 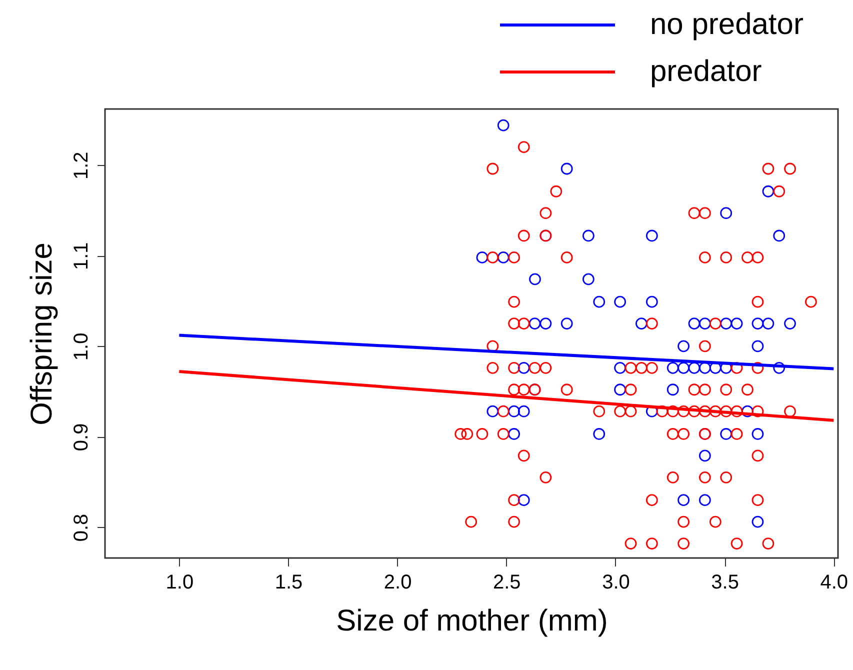 I want to click on x-tick-label: 2.0, so click(x=398, y=583).